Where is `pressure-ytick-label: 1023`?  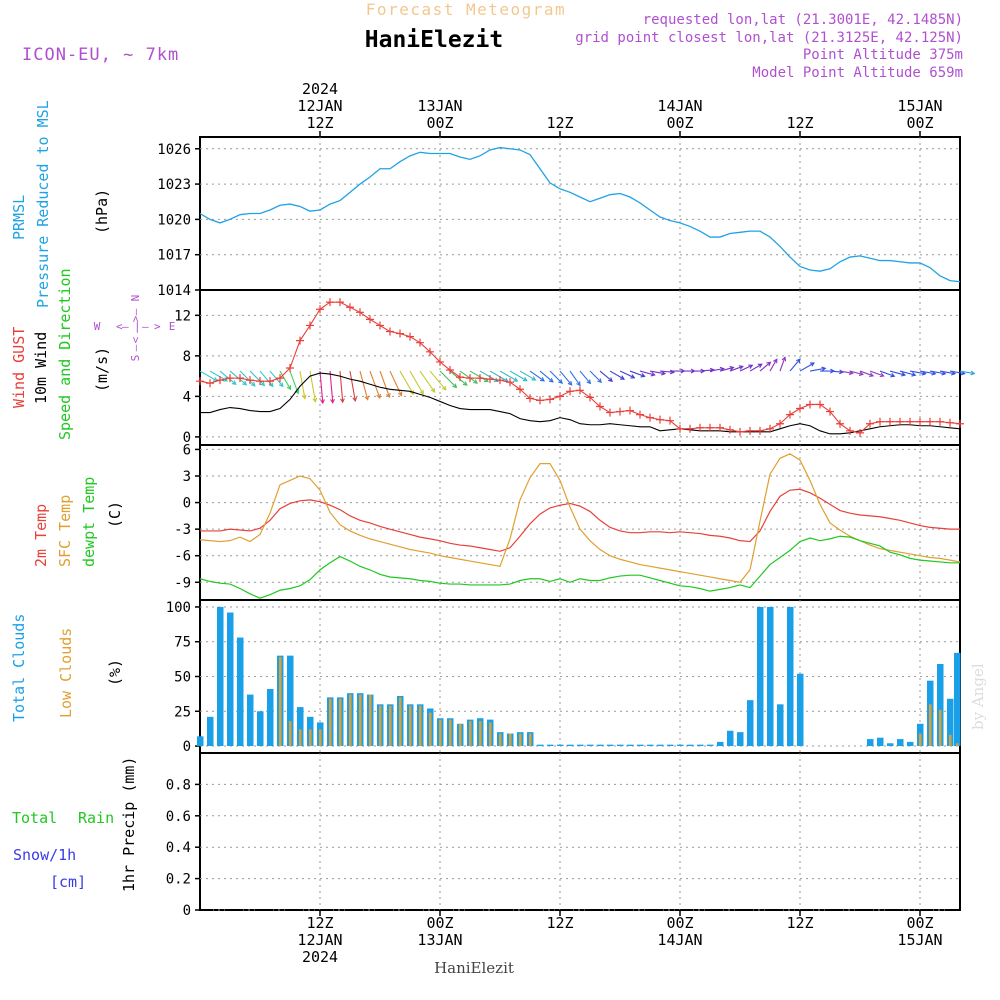
pressure-ytick-label: 1023 is located at coordinates (174, 185).